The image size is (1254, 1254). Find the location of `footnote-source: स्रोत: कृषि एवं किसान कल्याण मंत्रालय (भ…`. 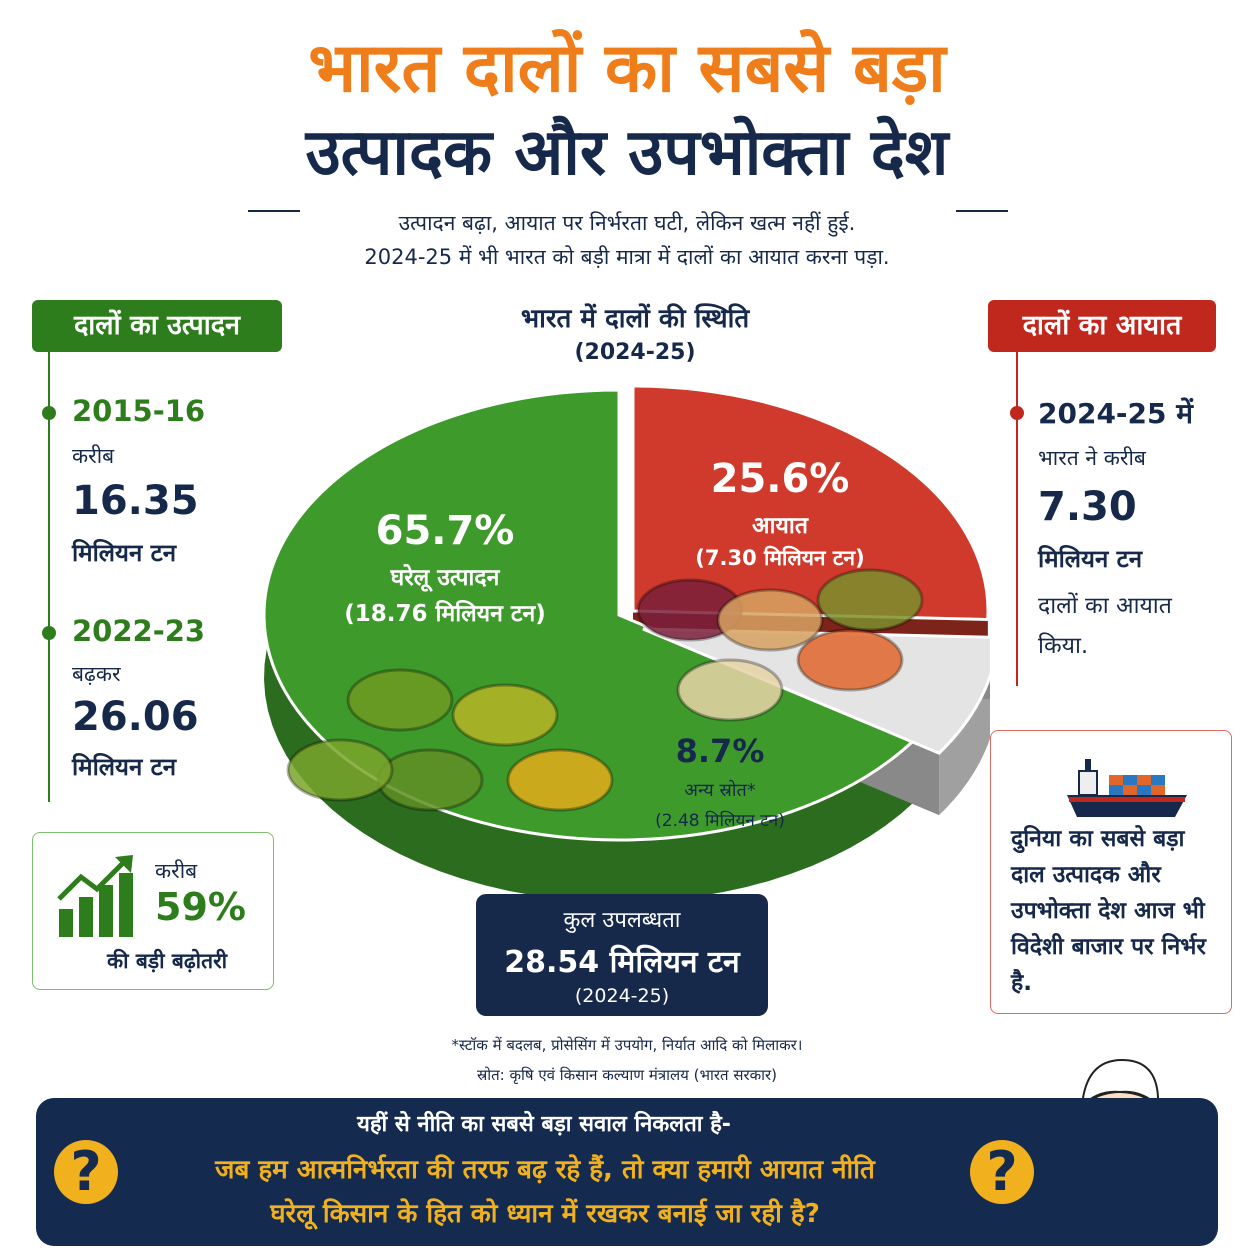

footnote-source: स्रोत: कृषि एवं किसान कल्याण मंत्रालय (भ… is located at coordinates (627, 1075).